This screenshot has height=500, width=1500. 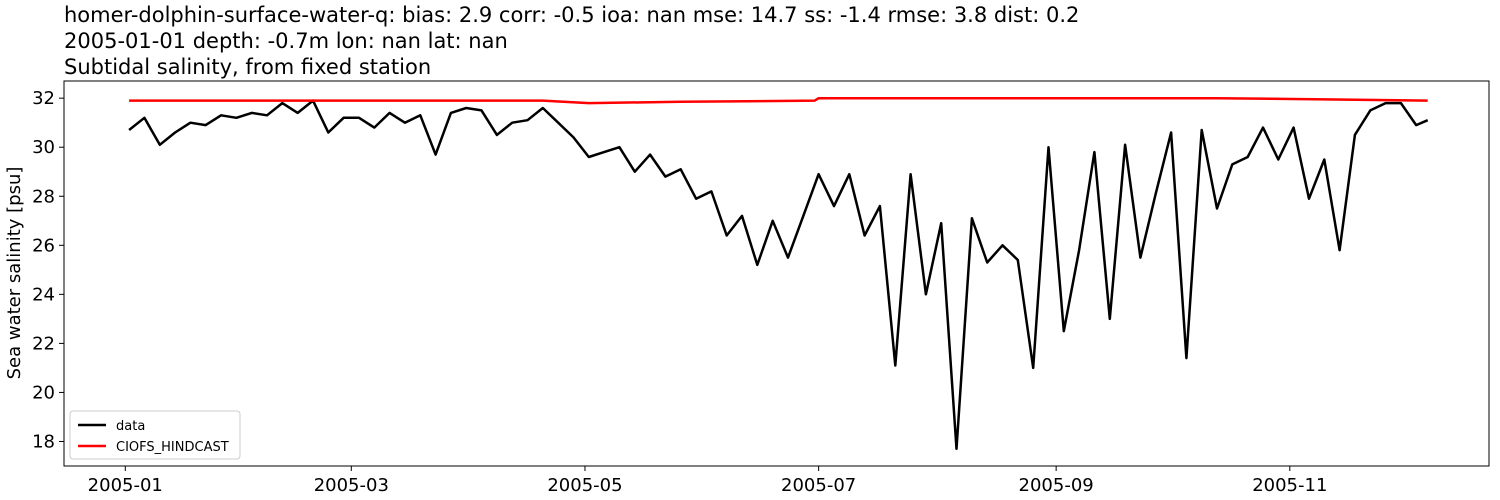 I want to click on y-tick-label: 20, so click(x=43, y=392).